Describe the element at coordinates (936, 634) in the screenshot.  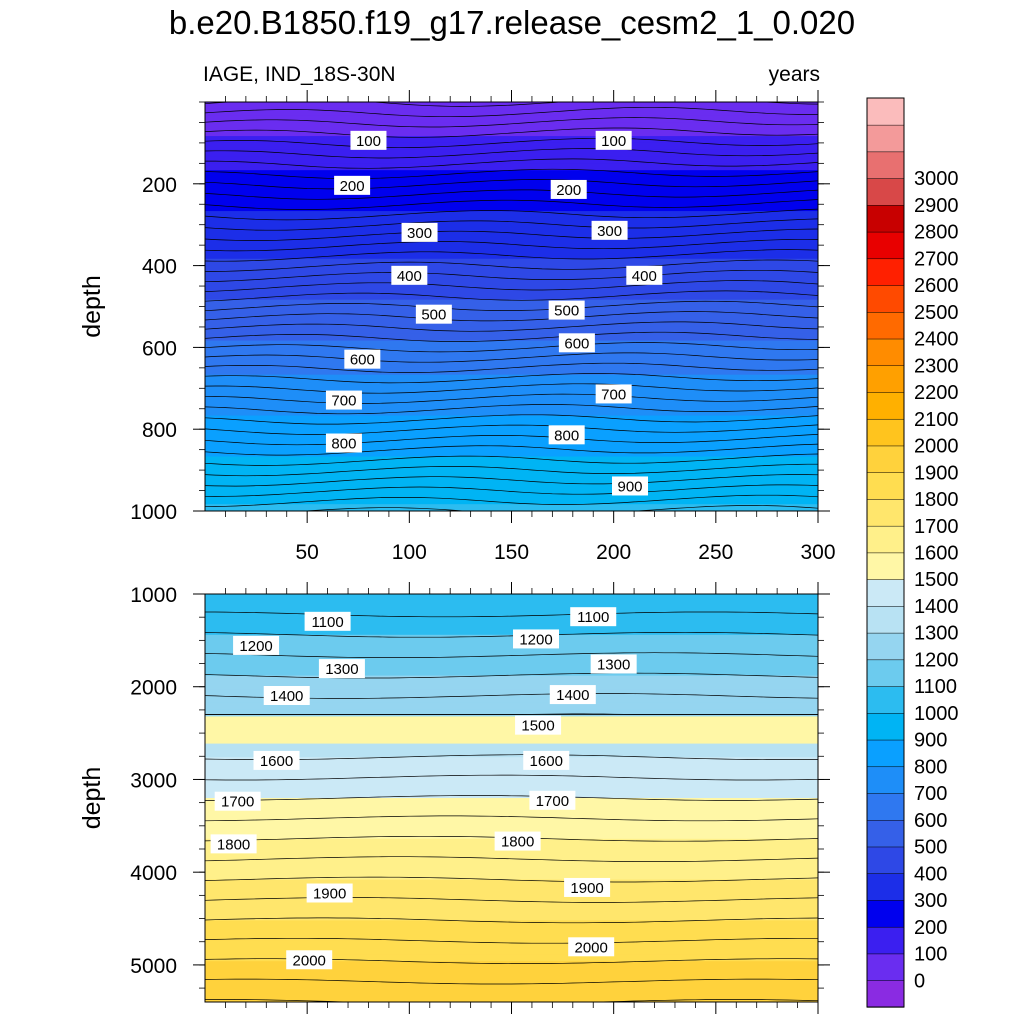
I see `colorbar-label: 1300` at that location.